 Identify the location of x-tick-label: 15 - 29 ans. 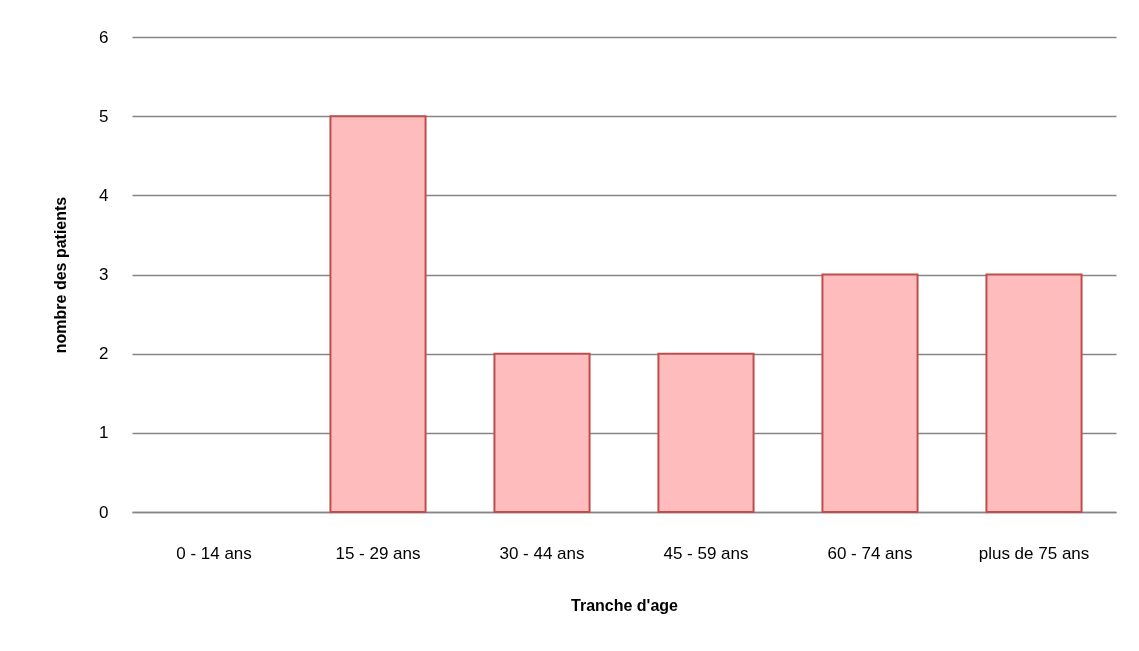
(378, 553).